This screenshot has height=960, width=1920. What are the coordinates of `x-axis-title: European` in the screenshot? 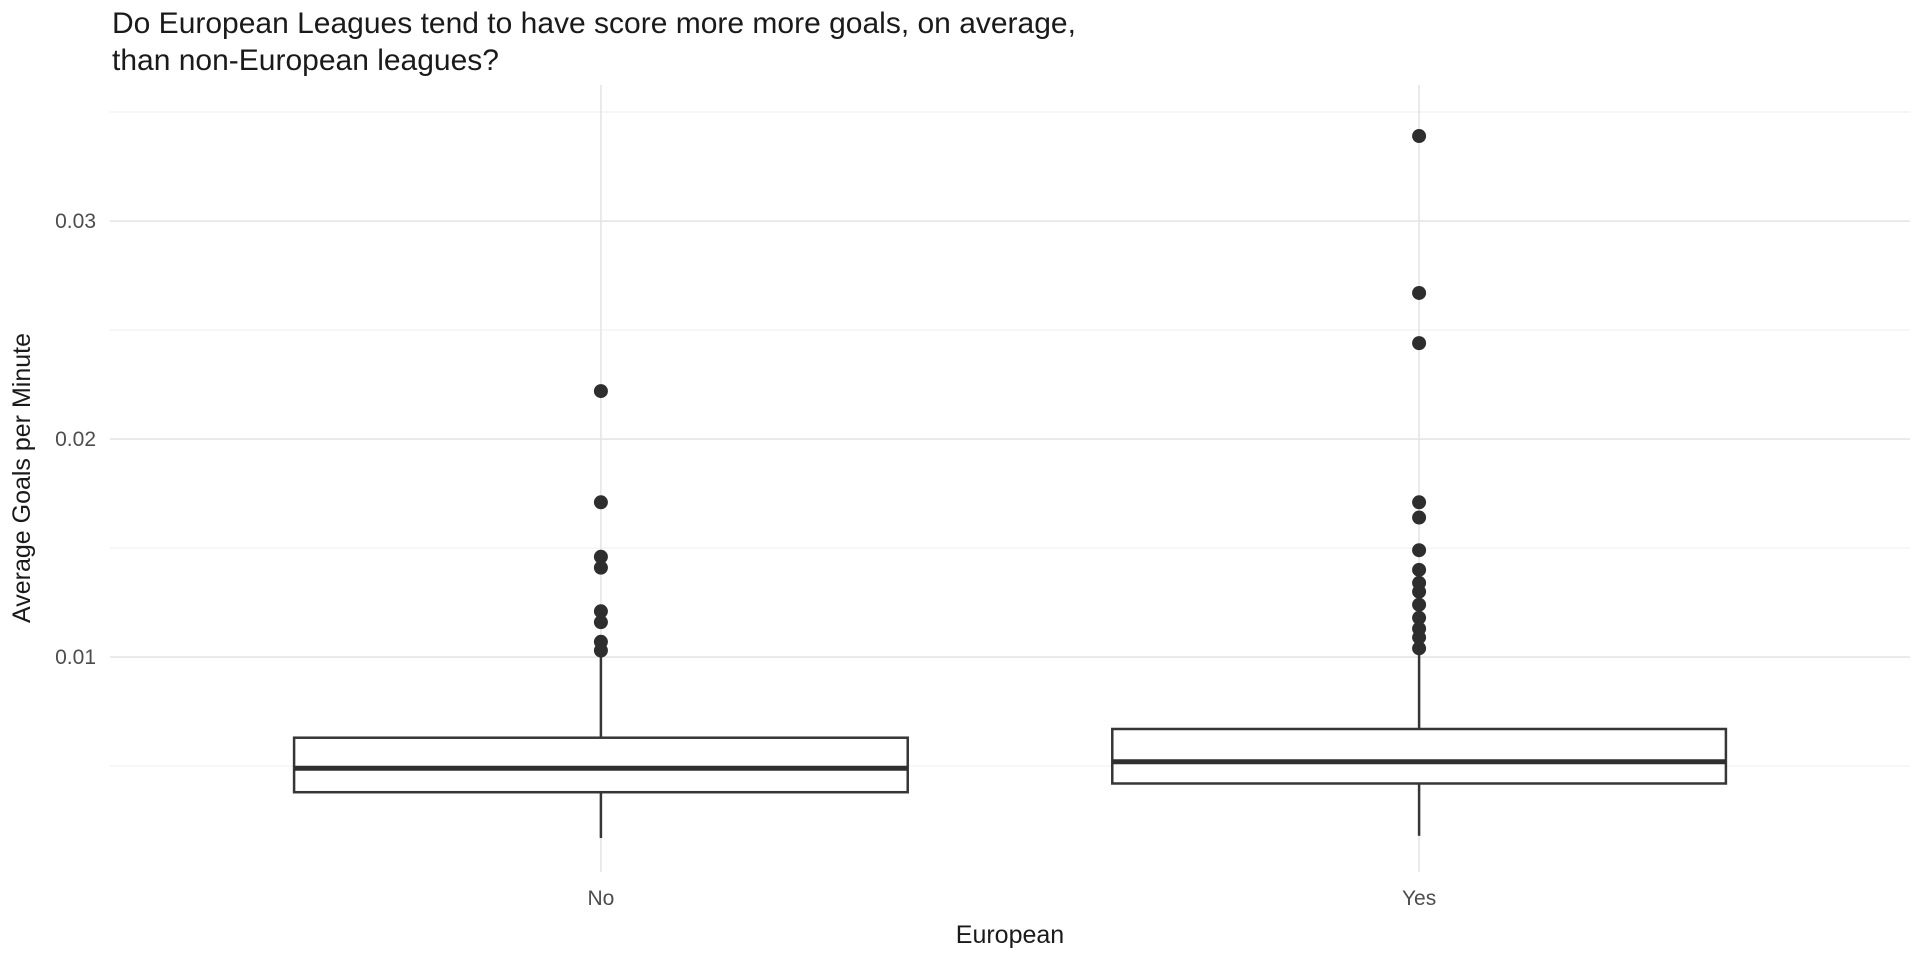 It's located at (1010, 935).